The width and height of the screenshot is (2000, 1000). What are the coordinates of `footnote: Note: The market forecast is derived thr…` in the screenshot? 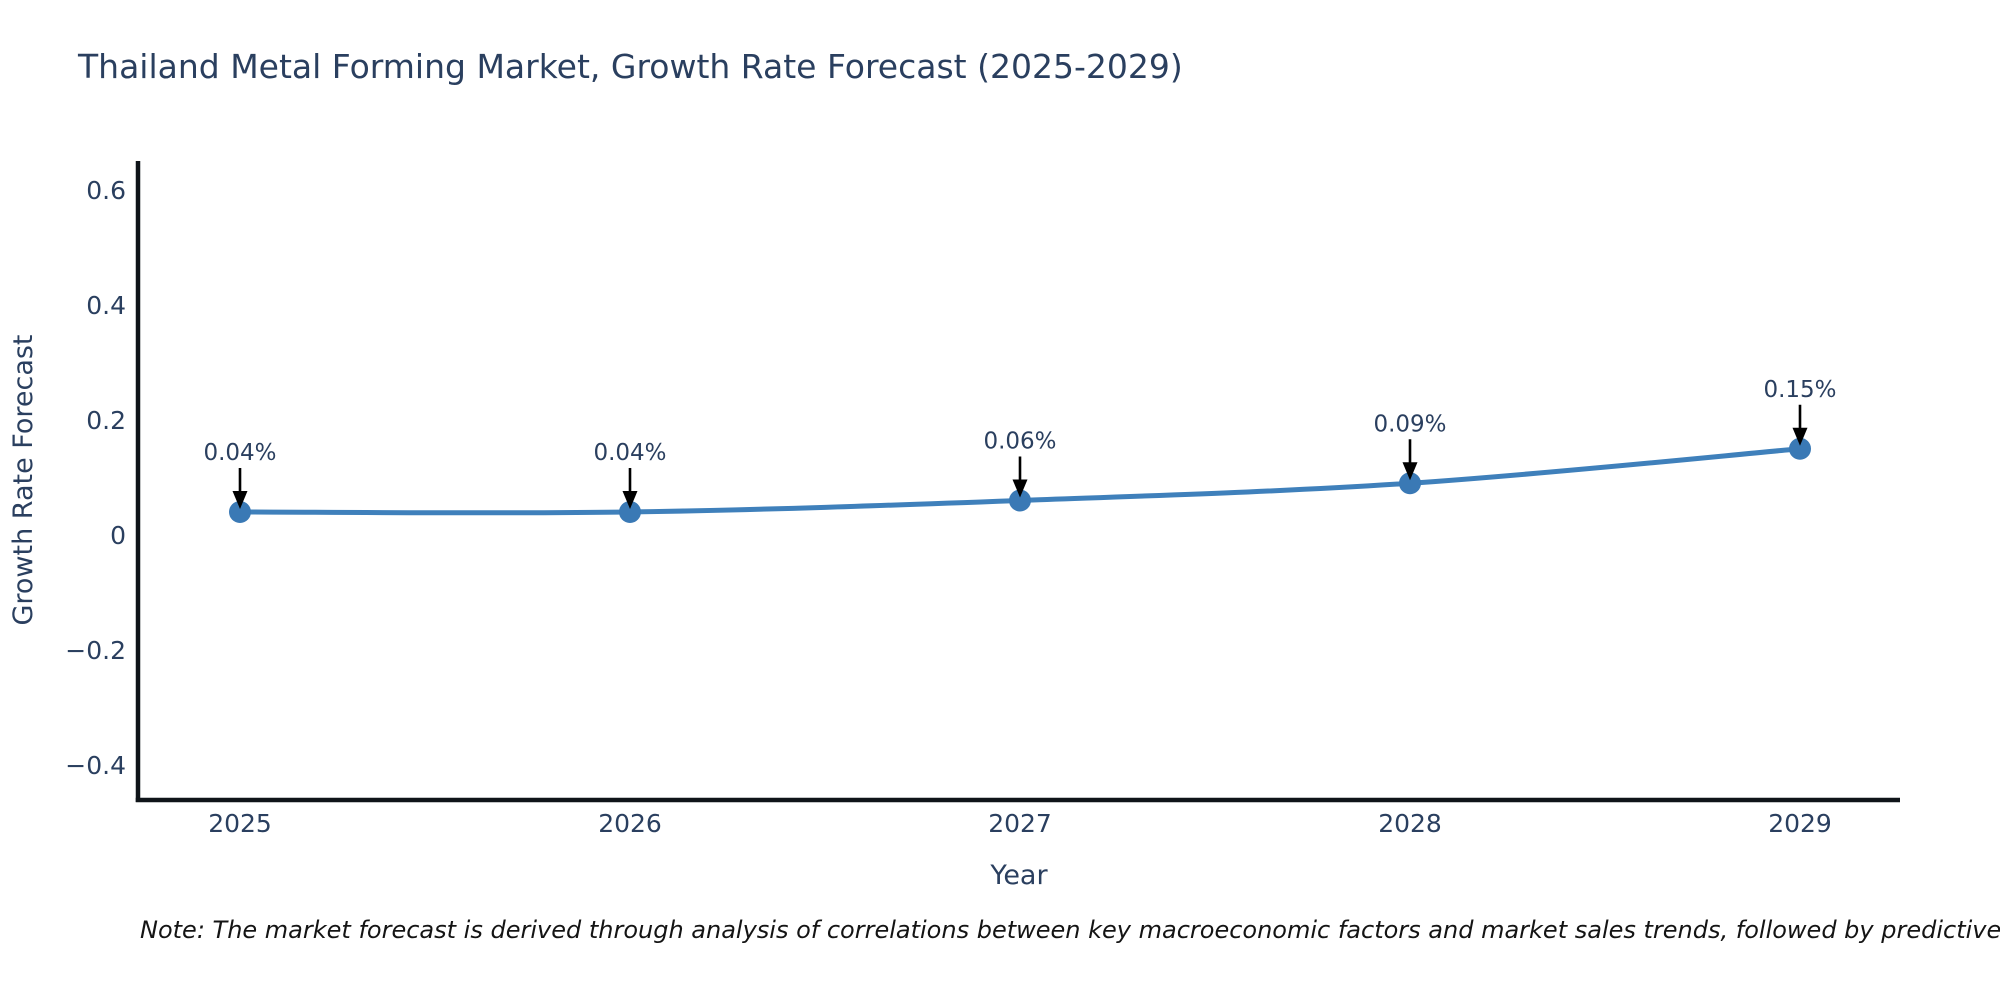 It's located at (1070, 930).